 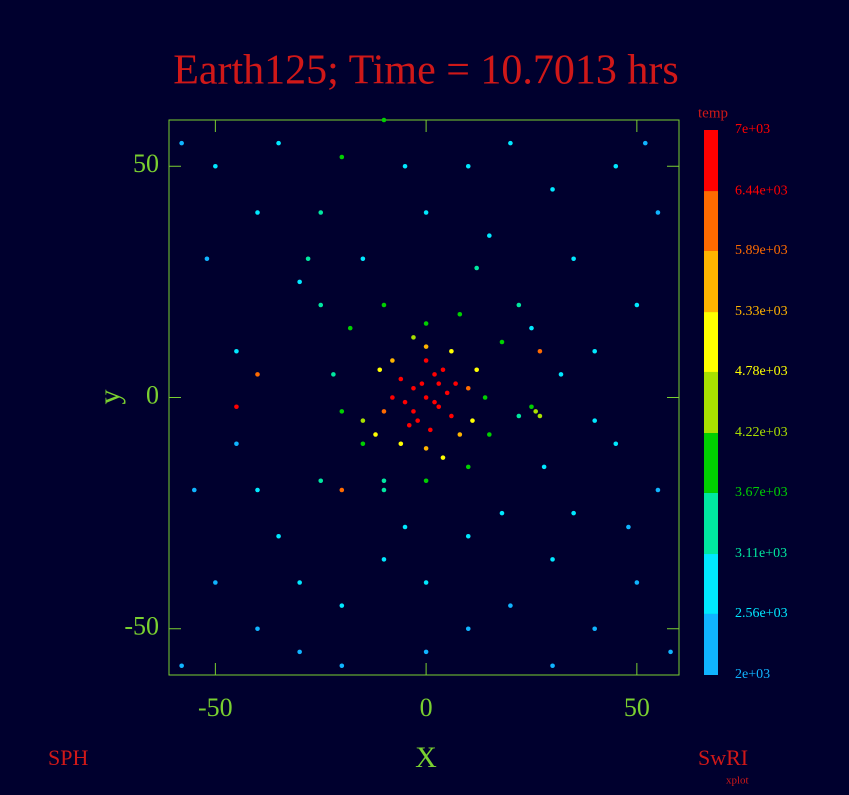 I want to click on x-tick-label: 0, so click(x=426, y=707).